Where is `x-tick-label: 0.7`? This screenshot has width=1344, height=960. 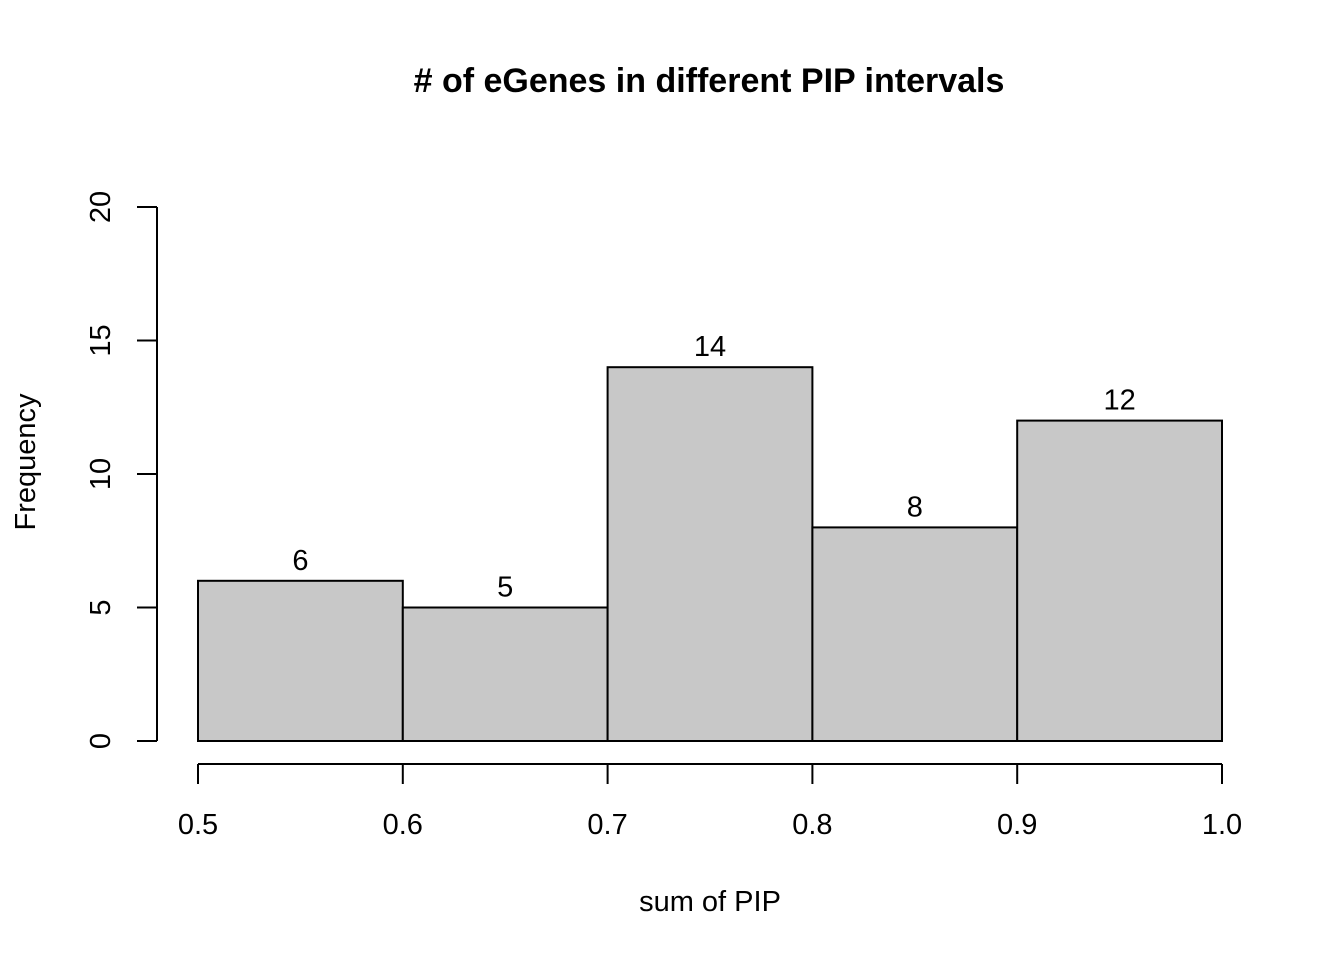
x-tick-label: 0.7 is located at coordinates (607, 825).